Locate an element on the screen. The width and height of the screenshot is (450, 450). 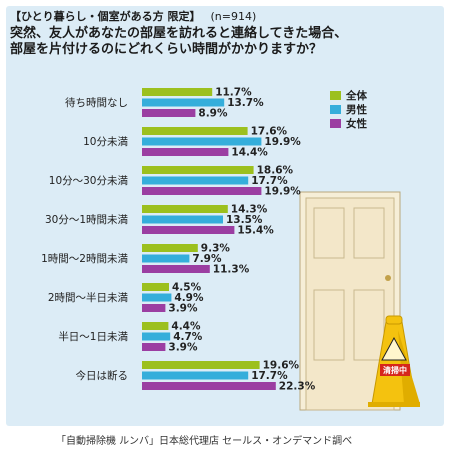
value-label-all: 11.7% is located at coordinates (233, 93).